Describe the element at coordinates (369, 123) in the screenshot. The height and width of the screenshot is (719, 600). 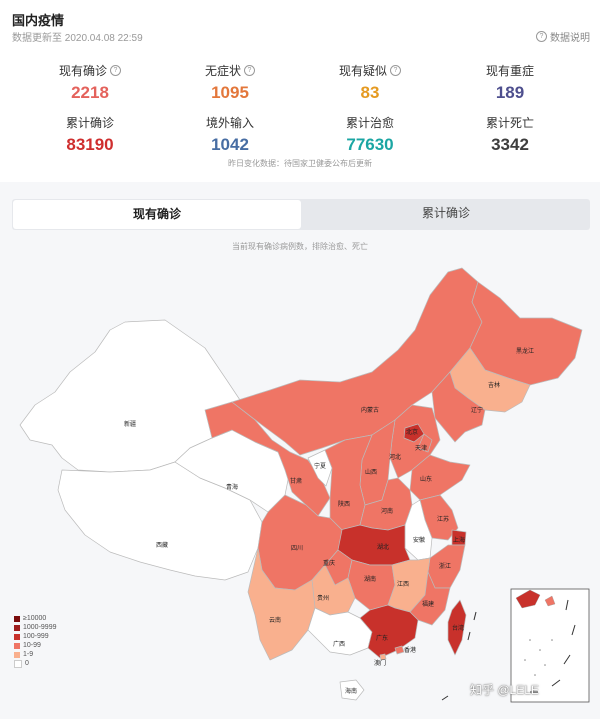
I see `stat-label: 累计治愈` at that location.